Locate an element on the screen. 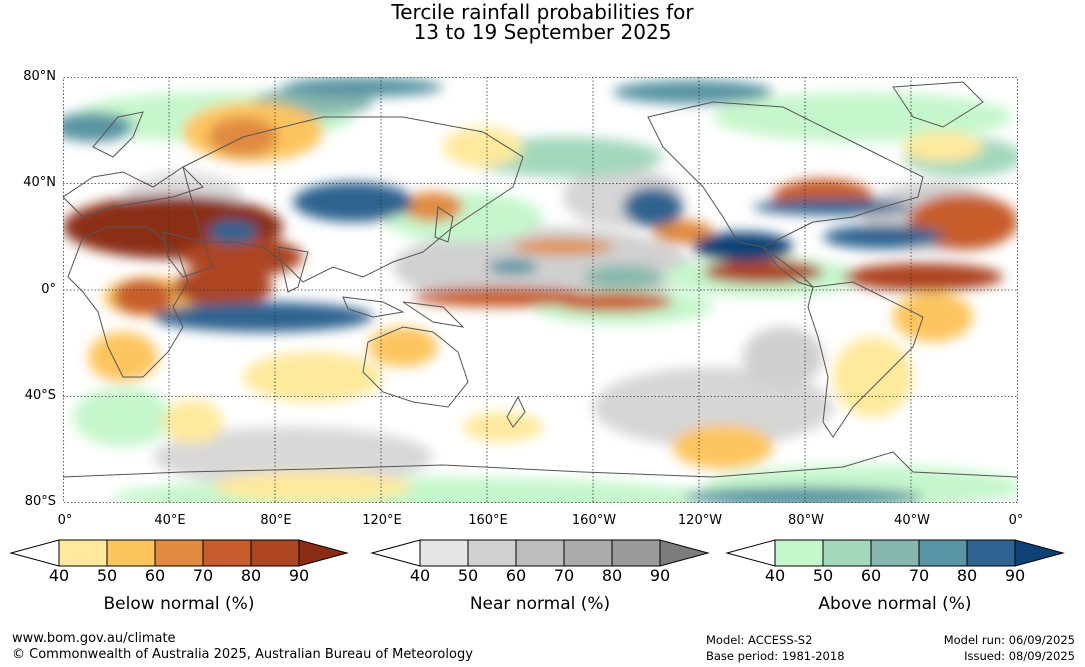 Image resolution: width=1085 pixels, height=667 pixels. lat-label-40s: 40°S is located at coordinates (40, 395).